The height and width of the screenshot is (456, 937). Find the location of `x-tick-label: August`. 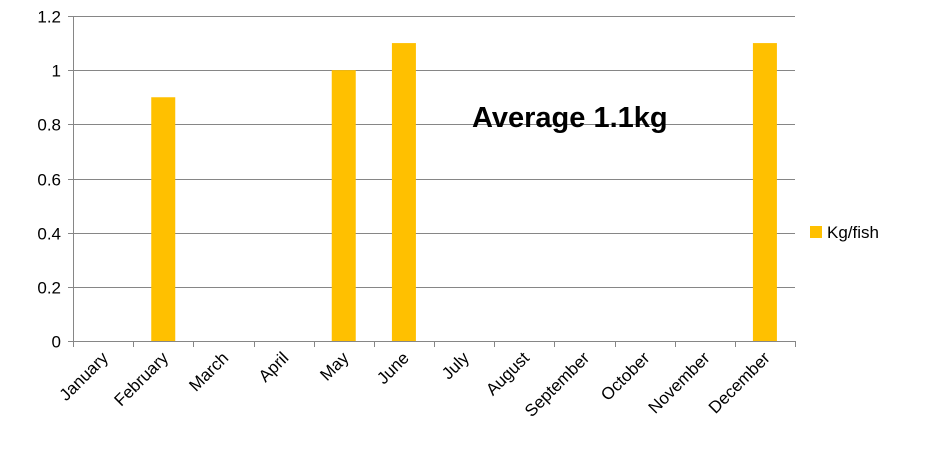

x-tick-label: August is located at coordinates (507, 373).